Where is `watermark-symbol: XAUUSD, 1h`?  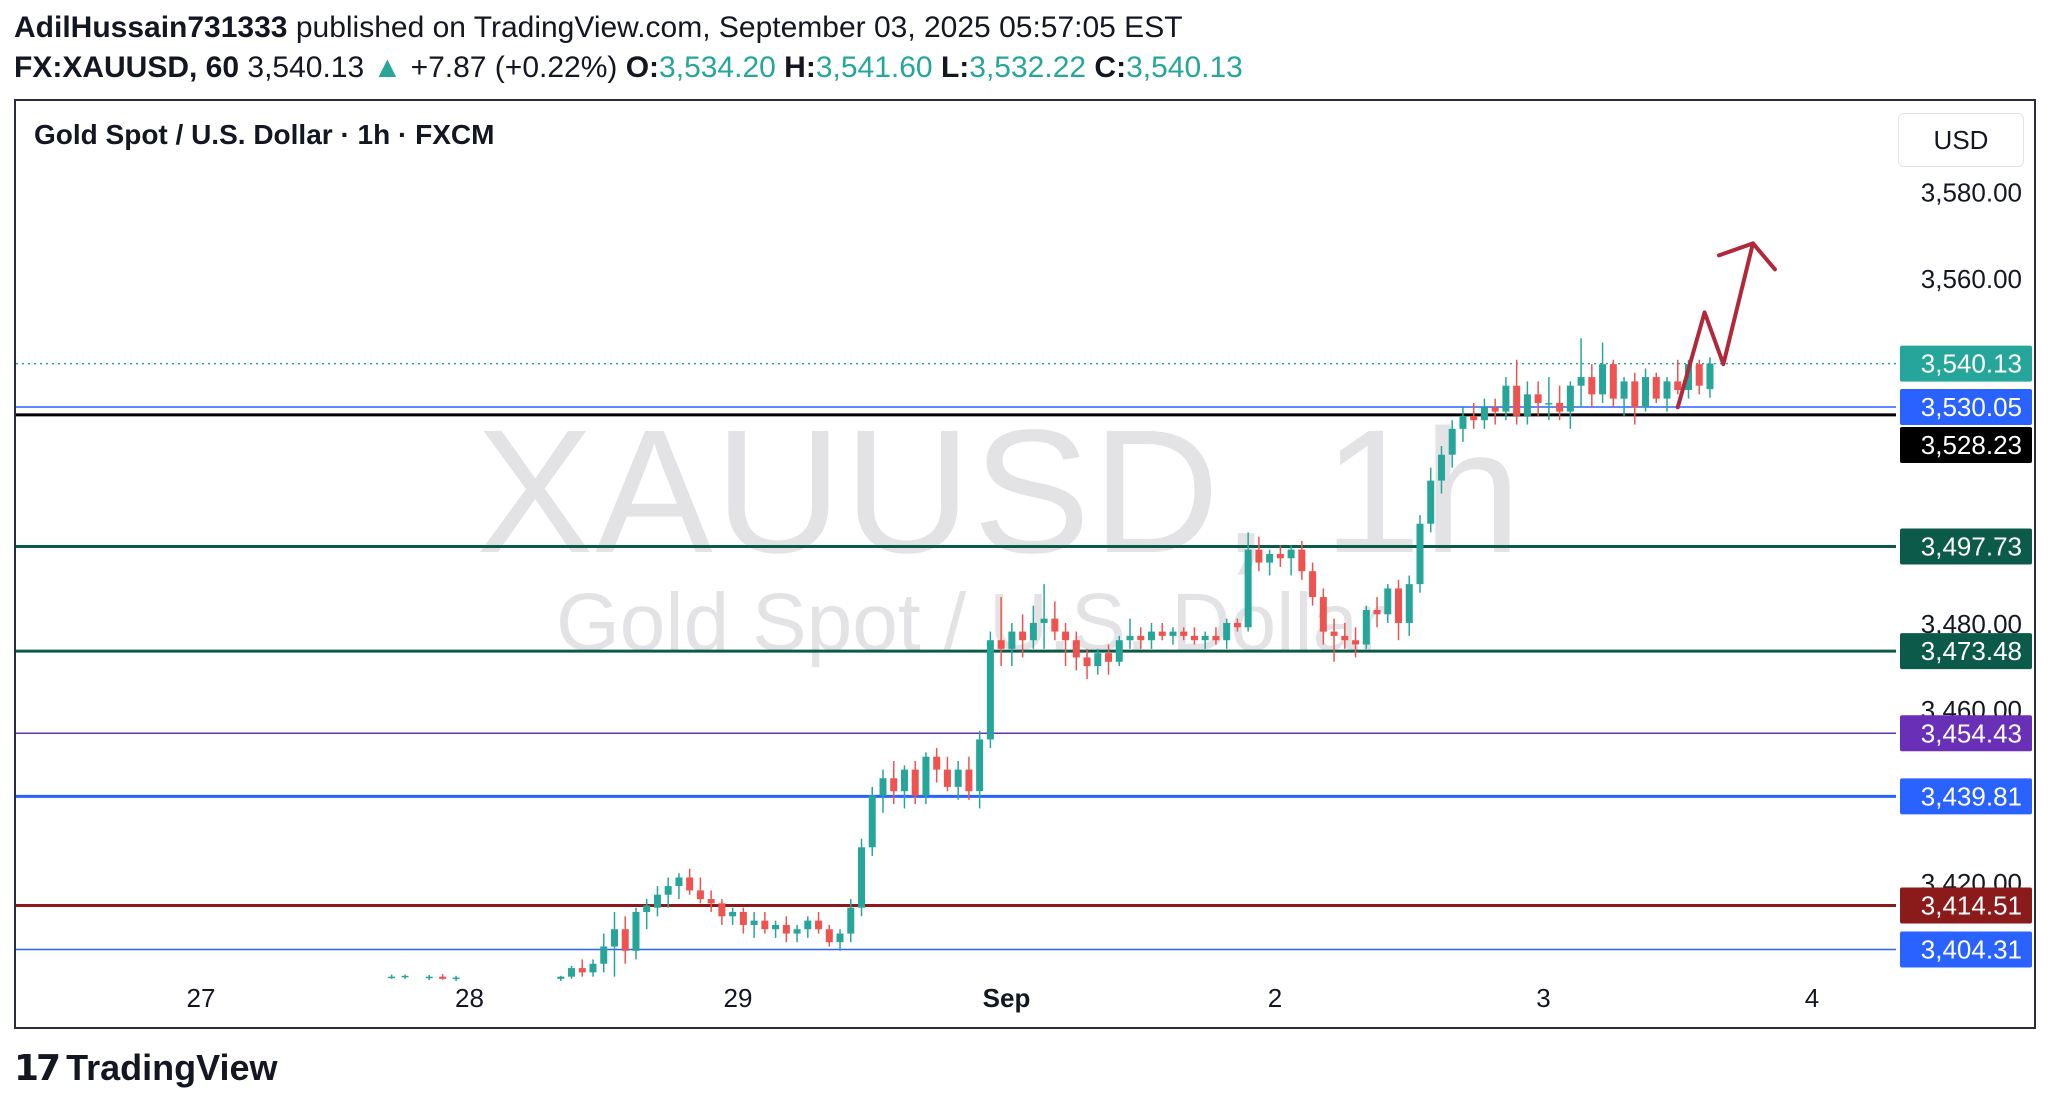
watermark-symbol: XAUUSD, 1h is located at coordinates (1000, 492).